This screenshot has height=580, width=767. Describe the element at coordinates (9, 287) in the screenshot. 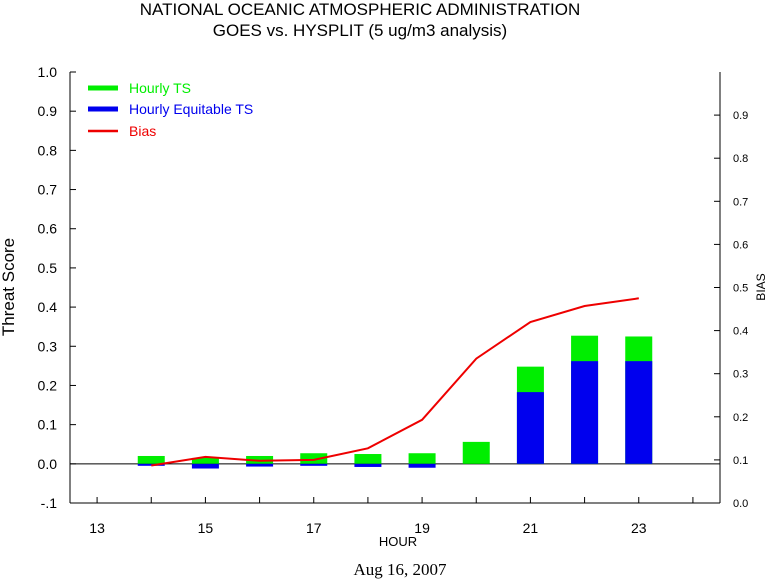

I see `y-axis-label: Threat Score` at that location.